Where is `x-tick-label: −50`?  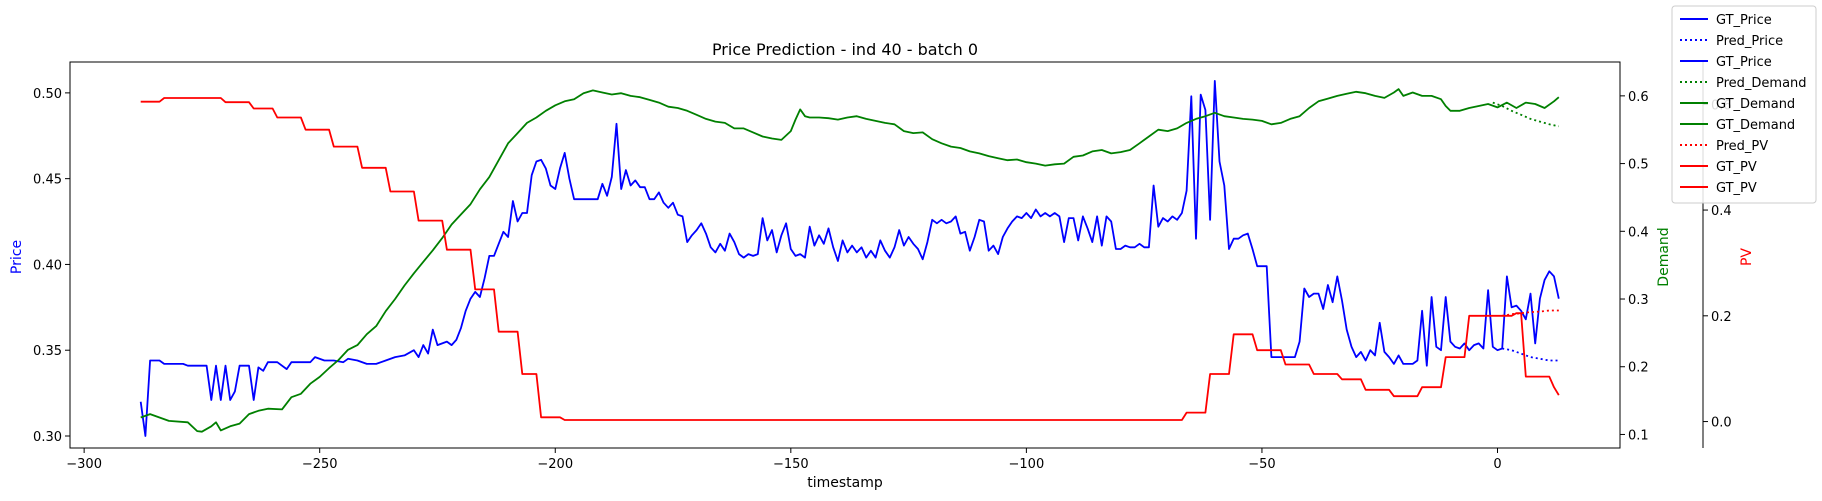
x-tick-label: −50 is located at coordinates (1261, 464).